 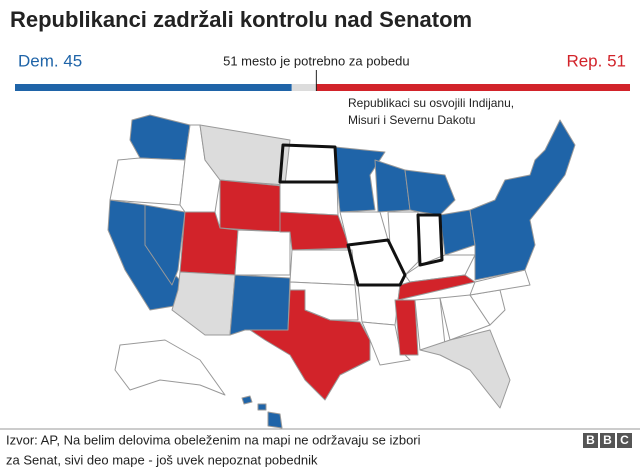 What do you see at coordinates (596, 60) in the screenshot?
I see `rep-label: Rep. 51` at bounding box center [596, 60].